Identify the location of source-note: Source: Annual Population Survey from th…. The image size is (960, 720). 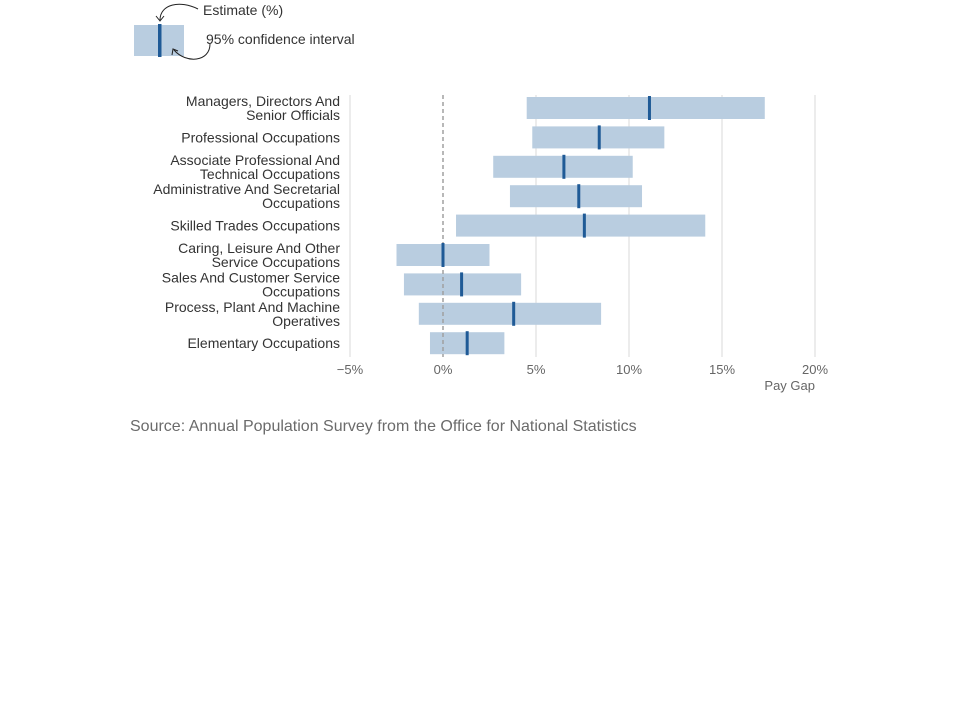
(383, 426).